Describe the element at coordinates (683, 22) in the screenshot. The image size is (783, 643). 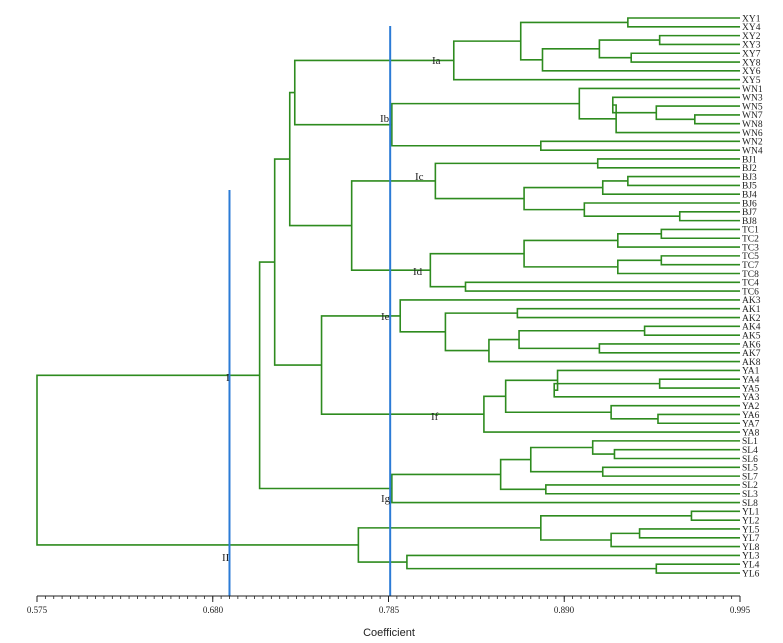
I see `branch-xy-a` at that location.